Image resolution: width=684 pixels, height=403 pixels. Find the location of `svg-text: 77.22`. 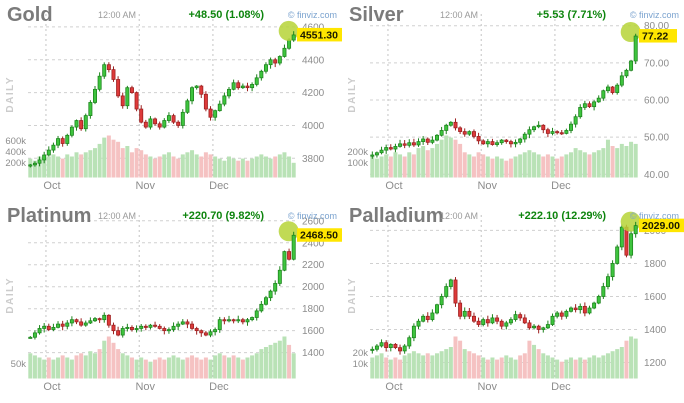

svg-text: 77.22 is located at coordinates (655, 37).